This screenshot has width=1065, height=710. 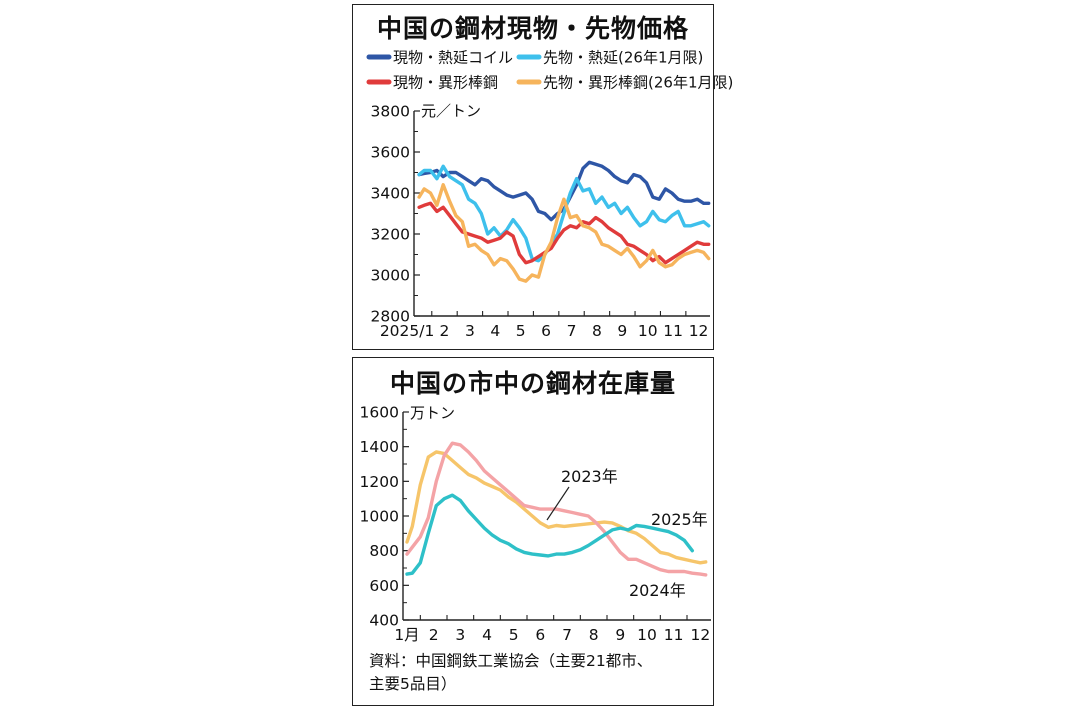 What do you see at coordinates (623, 58) in the screenshot?
I see `legend-label-hot-coil-futures: 先物・熱延(26年1月限)` at bounding box center [623, 58].